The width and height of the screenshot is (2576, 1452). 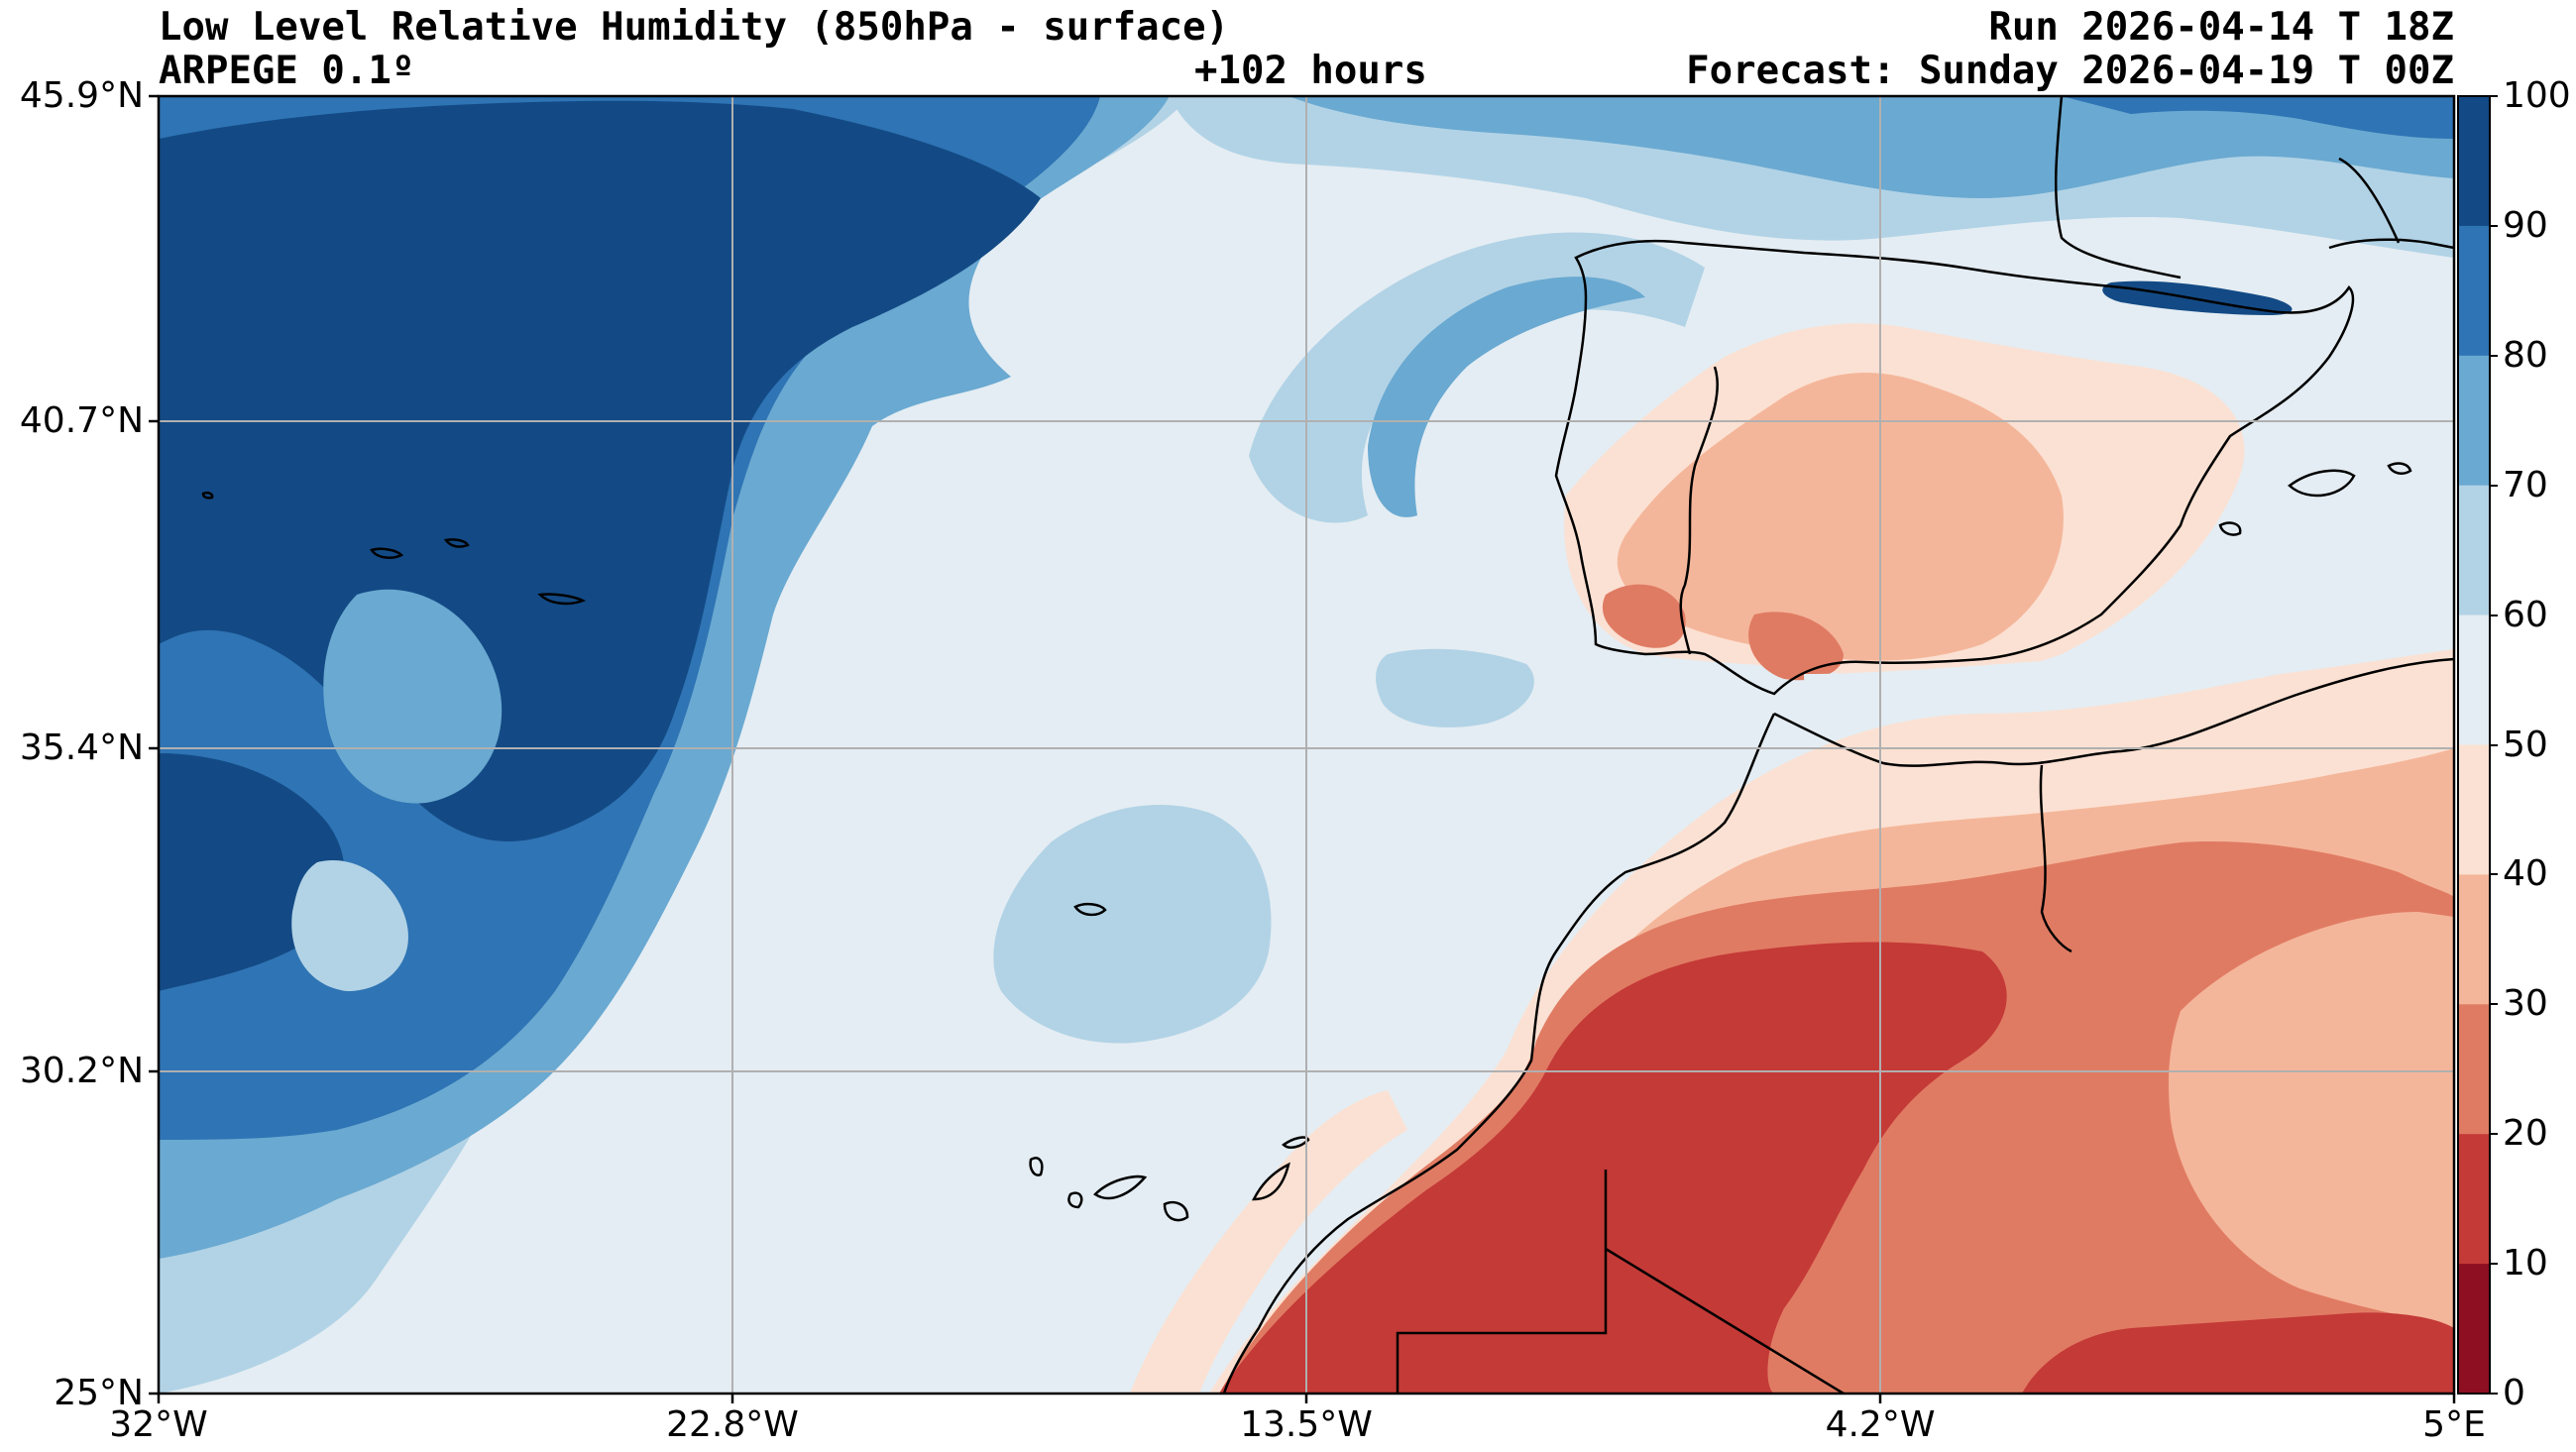 I want to click on colorbar, so click(x=2474, y=745).